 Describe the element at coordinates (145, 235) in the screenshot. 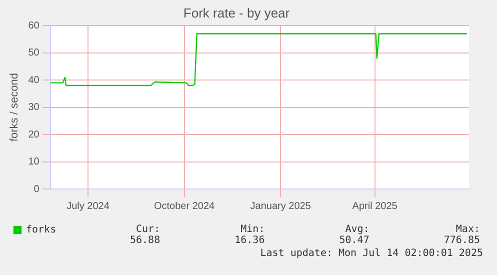

I see `text: Cur: 56.88` at that location.